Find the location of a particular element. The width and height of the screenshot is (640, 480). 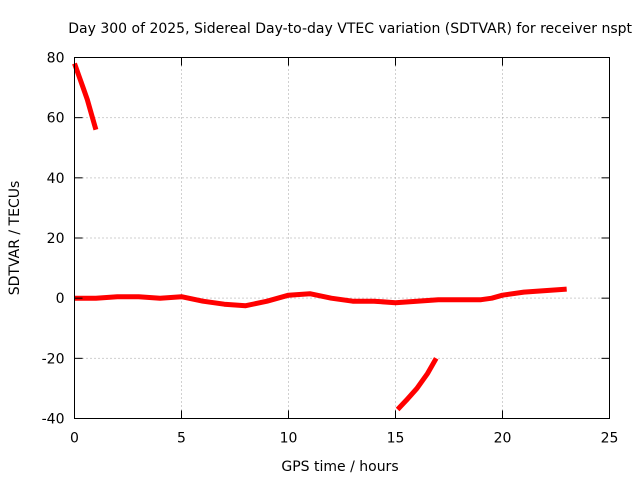

y-tick-label: -20 is located at coordinates (53, 359).